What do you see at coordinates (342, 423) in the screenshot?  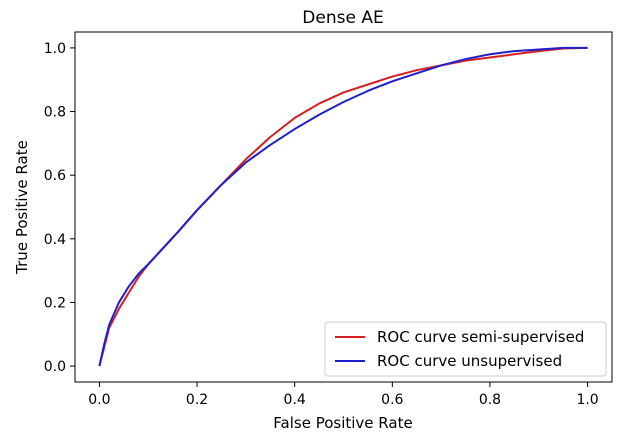 I see `x-axis-label: False Positive Rate` at bounding box center [342, 423].